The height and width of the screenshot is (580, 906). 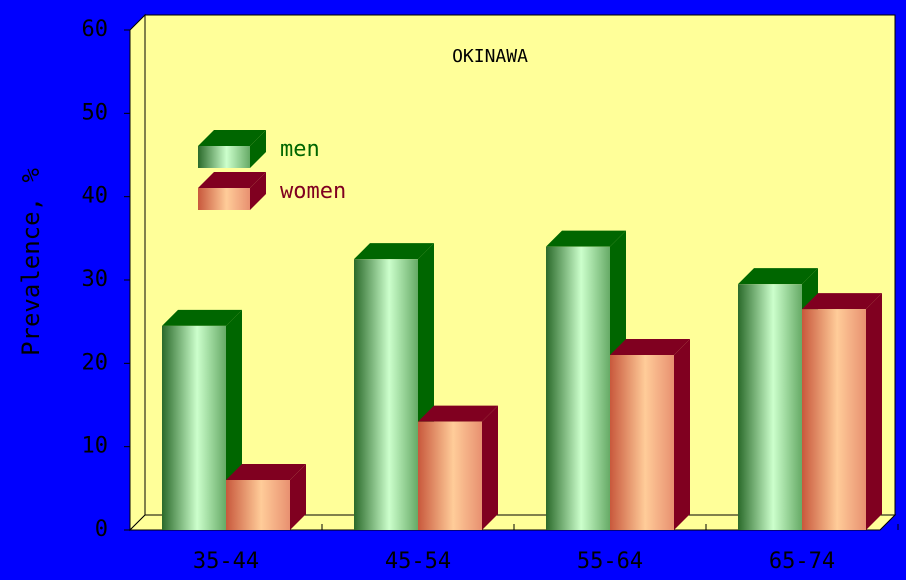 I want to click on chart-title: OKINAWA, so click(x=490, y=56).